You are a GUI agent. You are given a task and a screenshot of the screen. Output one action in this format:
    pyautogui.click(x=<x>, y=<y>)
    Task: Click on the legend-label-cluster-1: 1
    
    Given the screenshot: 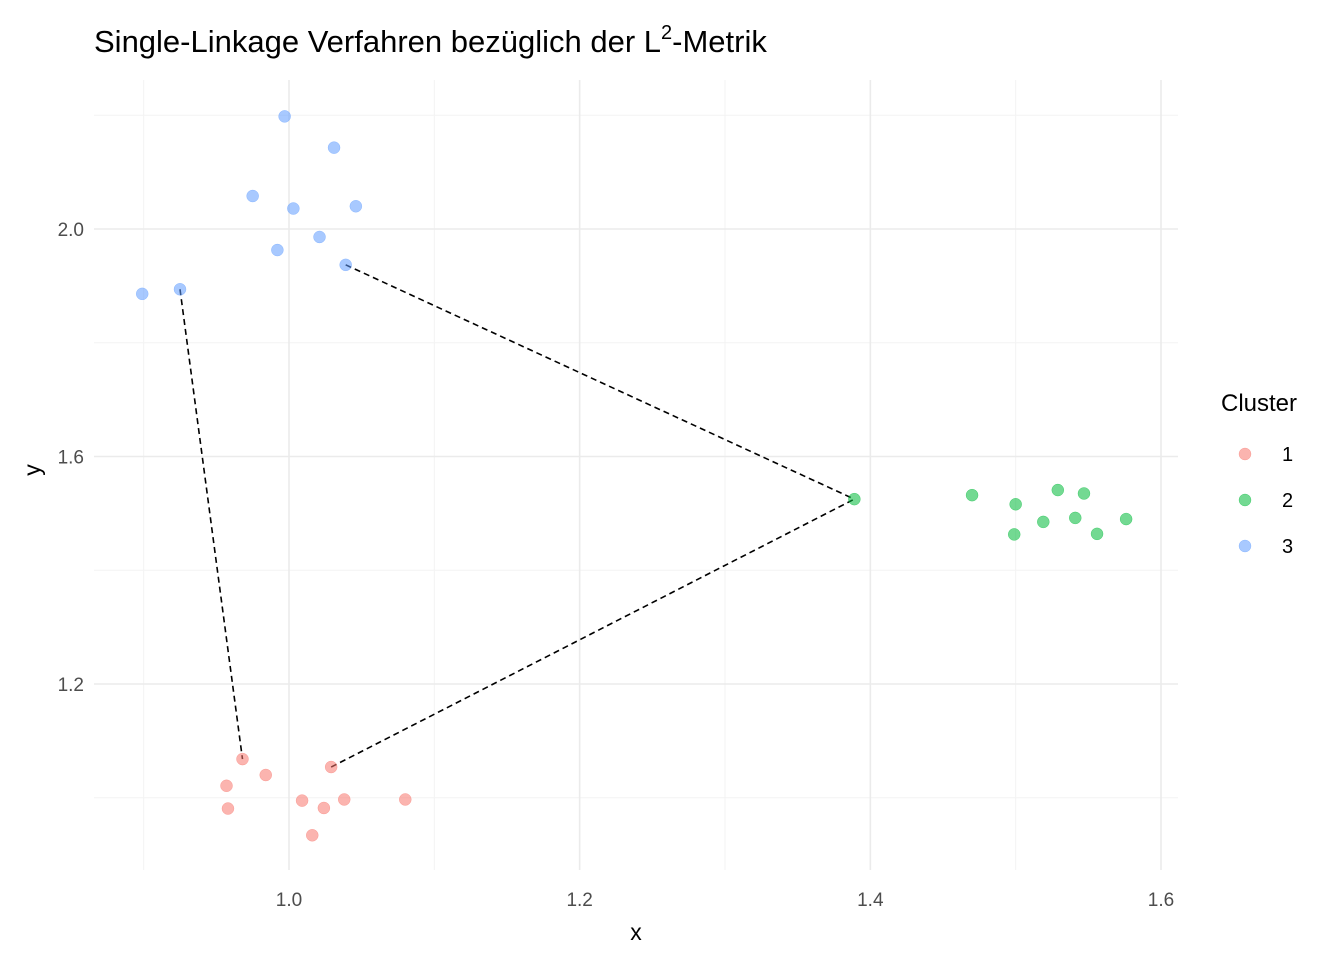 What is the action you would take?
    pyautogui.click(x=1287, y=455)
    